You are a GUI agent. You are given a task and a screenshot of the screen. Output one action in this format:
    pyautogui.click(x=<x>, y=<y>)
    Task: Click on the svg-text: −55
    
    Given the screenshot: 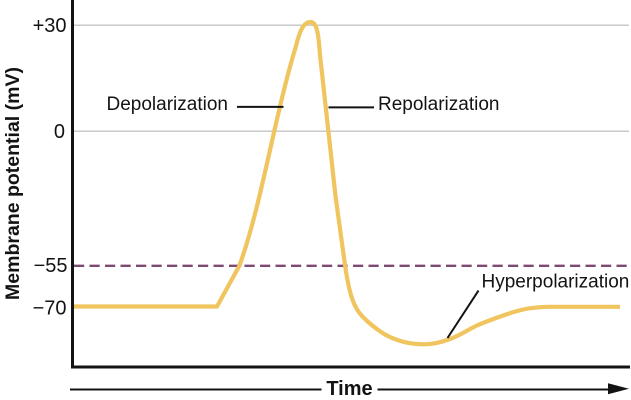 What is the action you would take?
    pyautogui.click(x=51, y=266)
    